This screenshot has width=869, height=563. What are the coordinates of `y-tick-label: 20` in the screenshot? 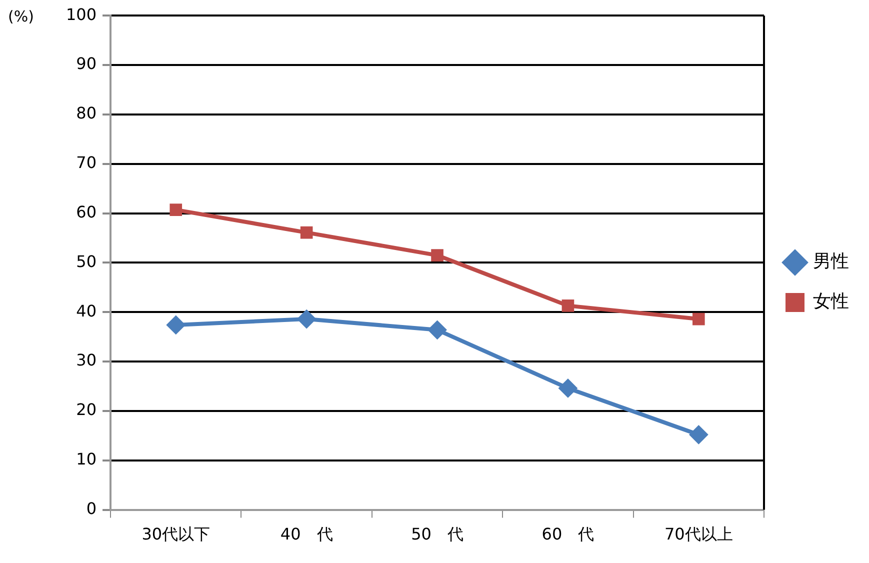 It's located at (86, 410).